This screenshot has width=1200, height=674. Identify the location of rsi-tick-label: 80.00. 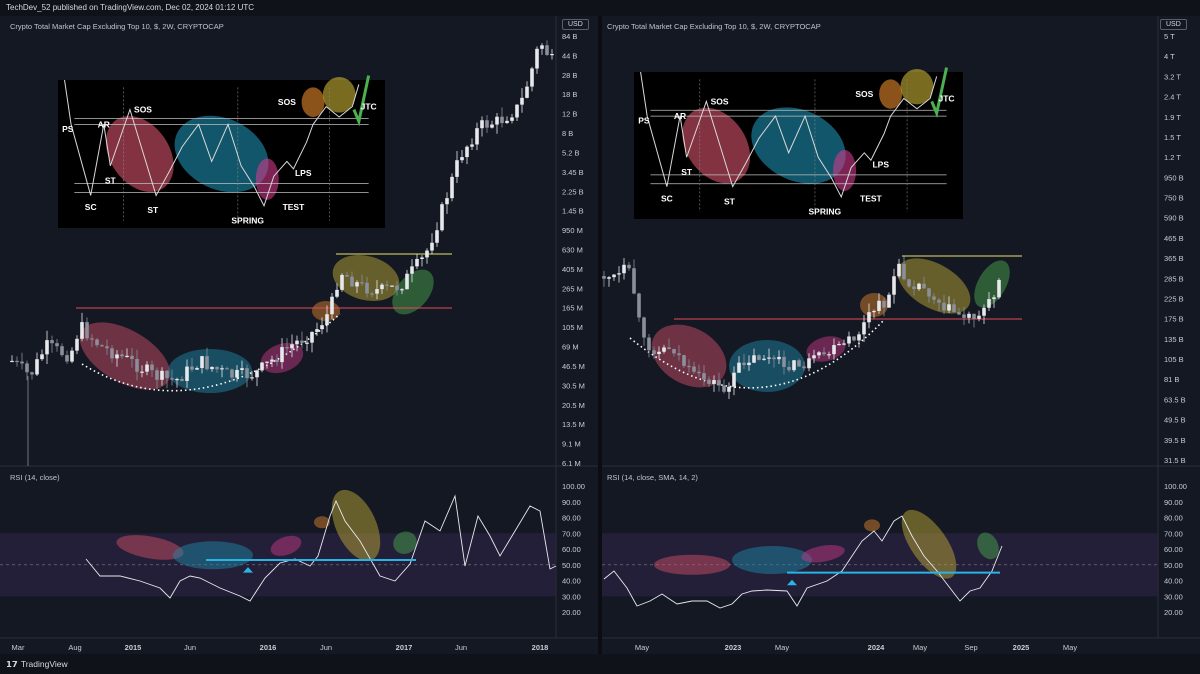
(571, 518).